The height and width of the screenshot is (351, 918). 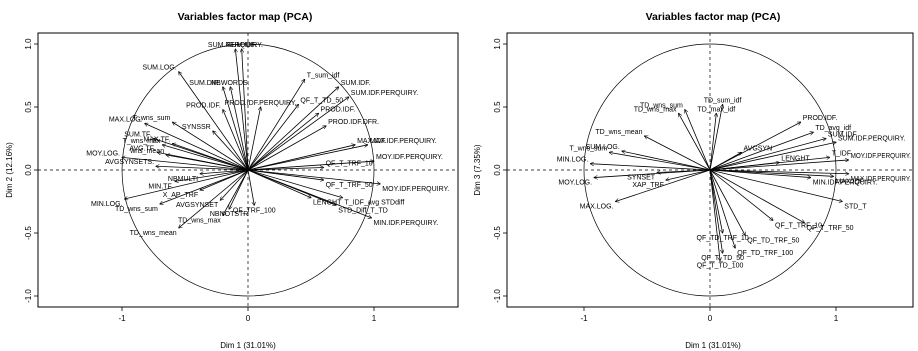 I want to click on variable-label: XAP_TRF, so click(x=648, y=185).